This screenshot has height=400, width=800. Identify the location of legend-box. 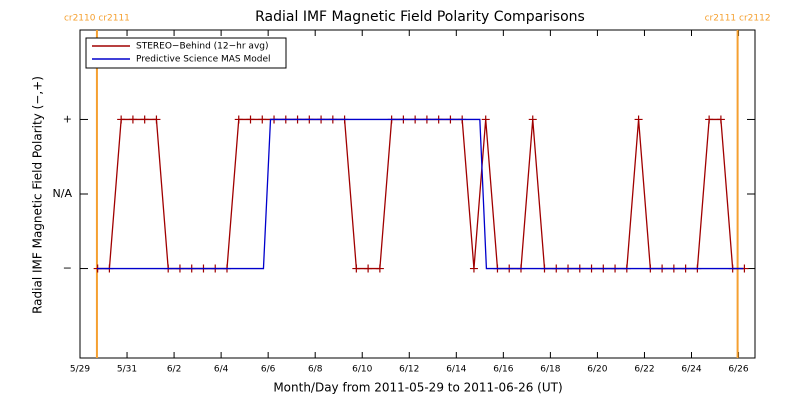
(186, 53).